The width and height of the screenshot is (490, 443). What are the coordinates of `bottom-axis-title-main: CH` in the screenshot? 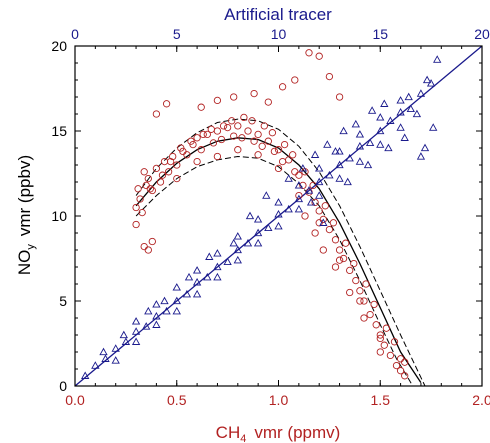 It's located at (228, 432).